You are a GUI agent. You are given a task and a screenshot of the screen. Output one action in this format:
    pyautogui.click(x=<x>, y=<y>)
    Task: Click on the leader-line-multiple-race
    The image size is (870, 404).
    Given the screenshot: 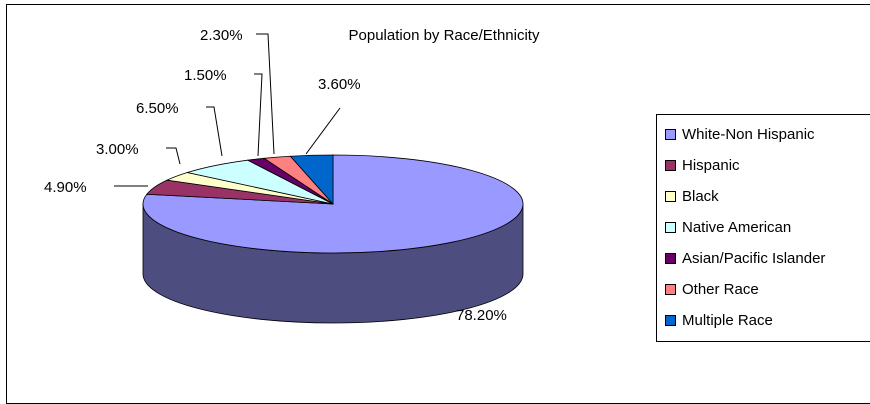 What is the action you would take?
    pyautogui.click(x=323, y=131)
    